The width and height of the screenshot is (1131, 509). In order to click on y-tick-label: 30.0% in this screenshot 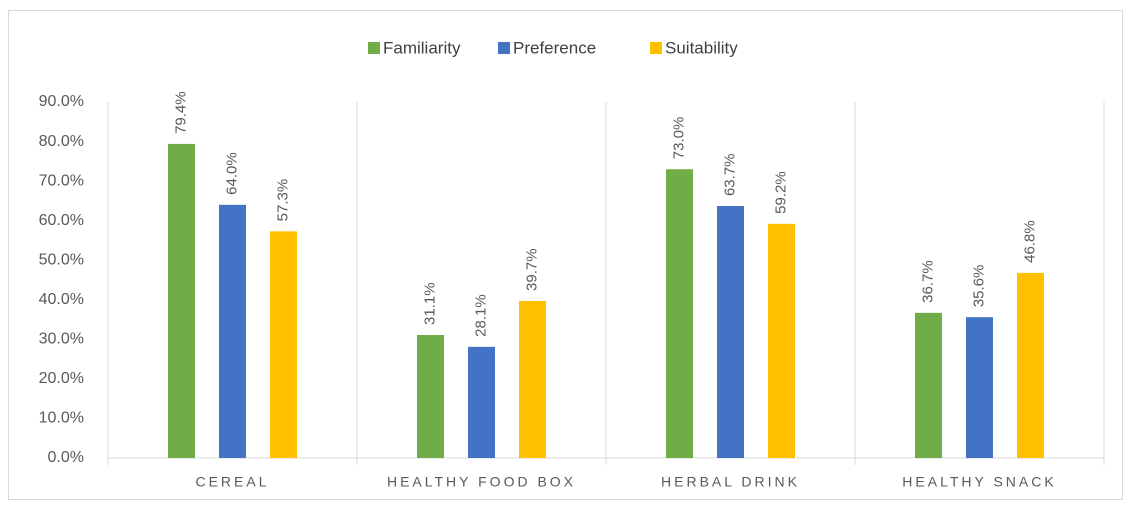, I will do `click(61, 339)`.